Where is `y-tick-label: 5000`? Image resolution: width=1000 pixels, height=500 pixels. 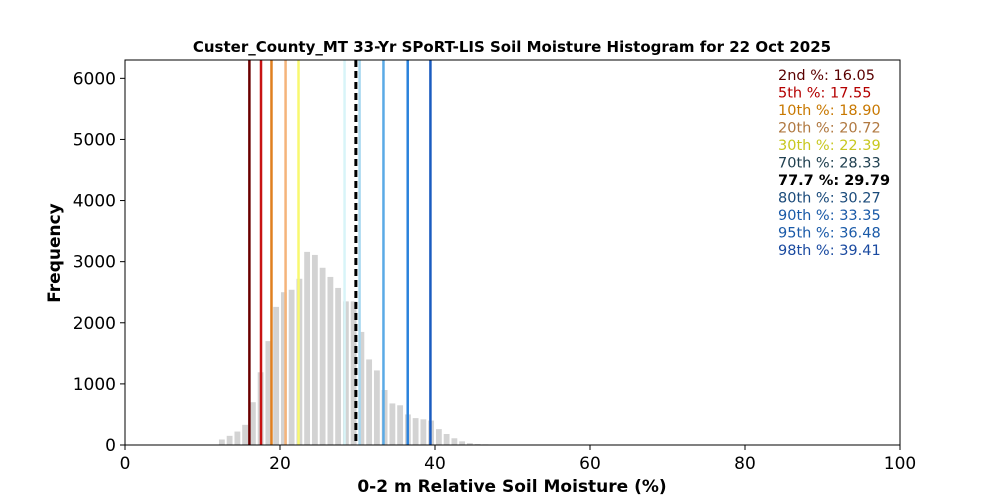
y-tick-label: 5000 is located at coordinates (94, 140).